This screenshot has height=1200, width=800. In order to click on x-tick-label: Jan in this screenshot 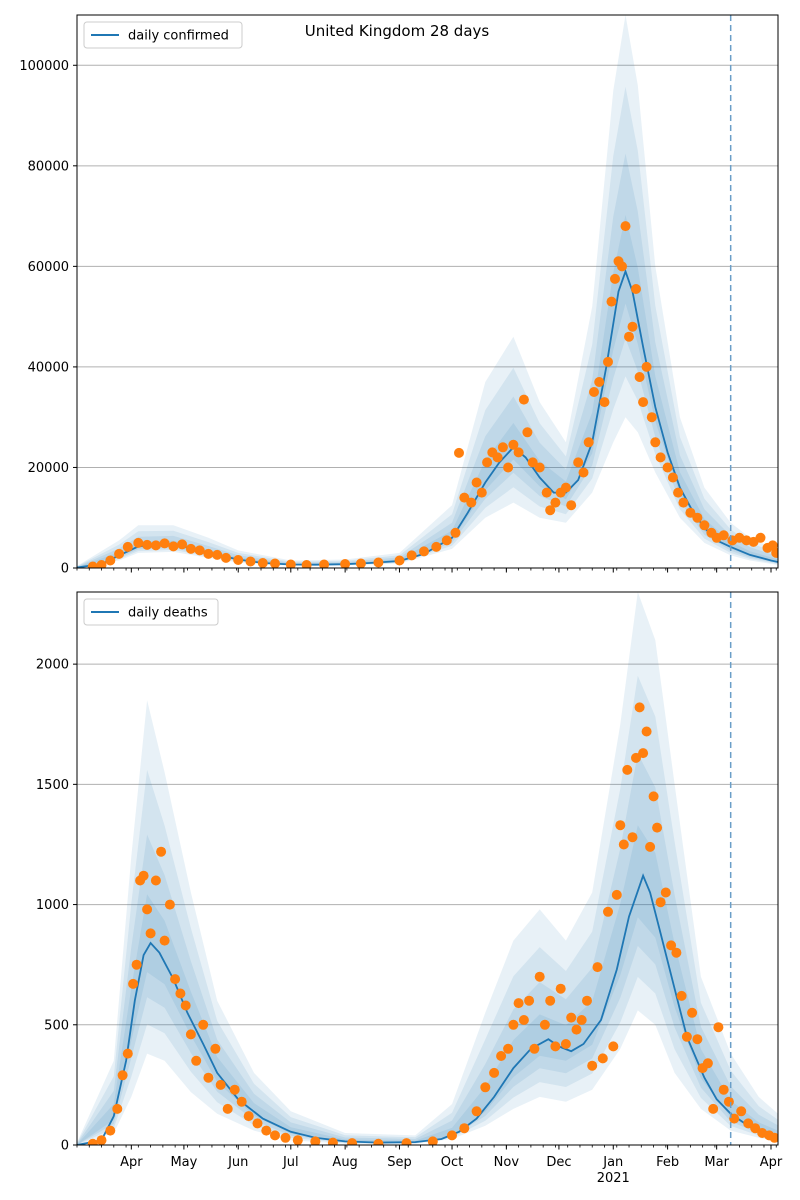, I will do `click(612, 1162)`.